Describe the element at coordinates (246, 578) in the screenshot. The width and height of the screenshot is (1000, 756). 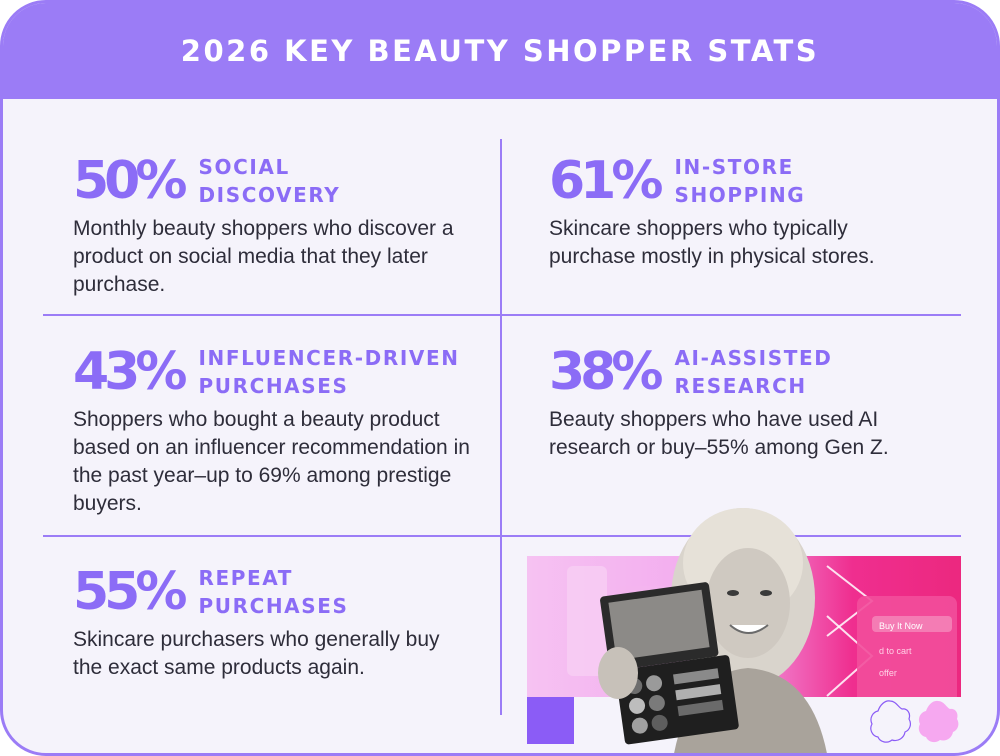
I see `stat-label-line: REPEAT` at that location.